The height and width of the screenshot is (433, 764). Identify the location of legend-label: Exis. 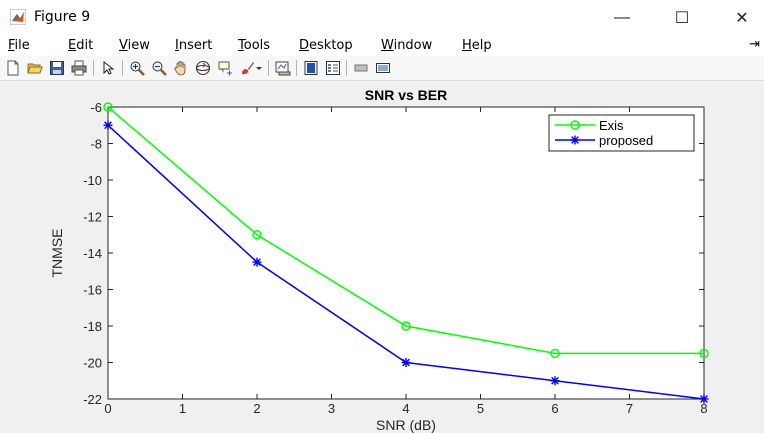
(611, 125).